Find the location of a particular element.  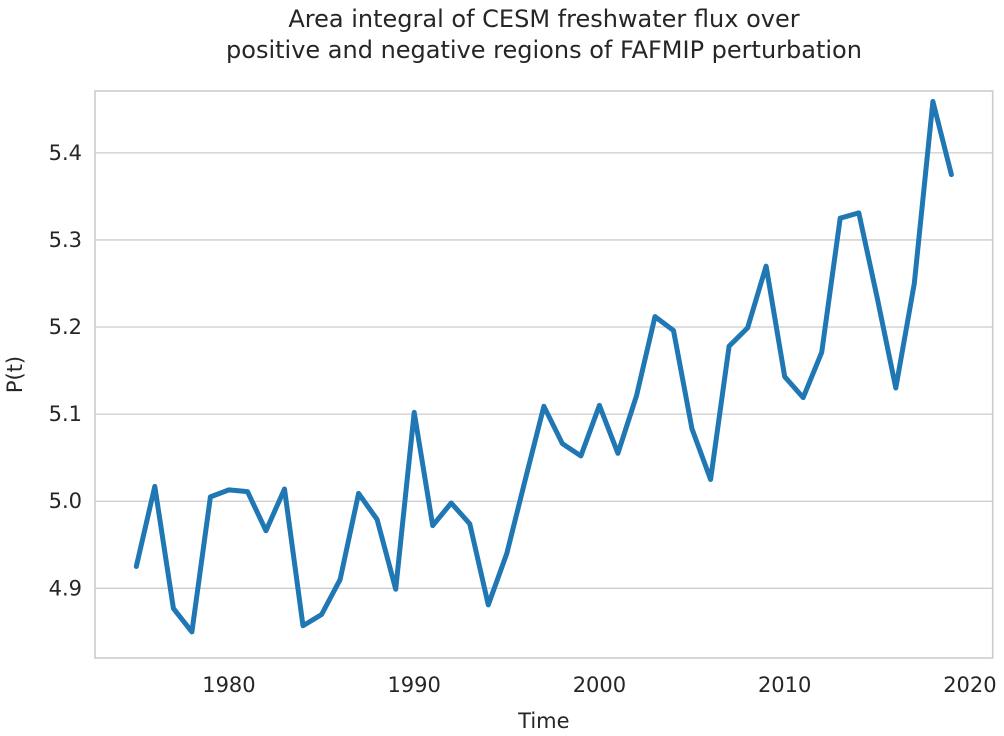

x-axis-label: Time is located at coordinates (543, 721).